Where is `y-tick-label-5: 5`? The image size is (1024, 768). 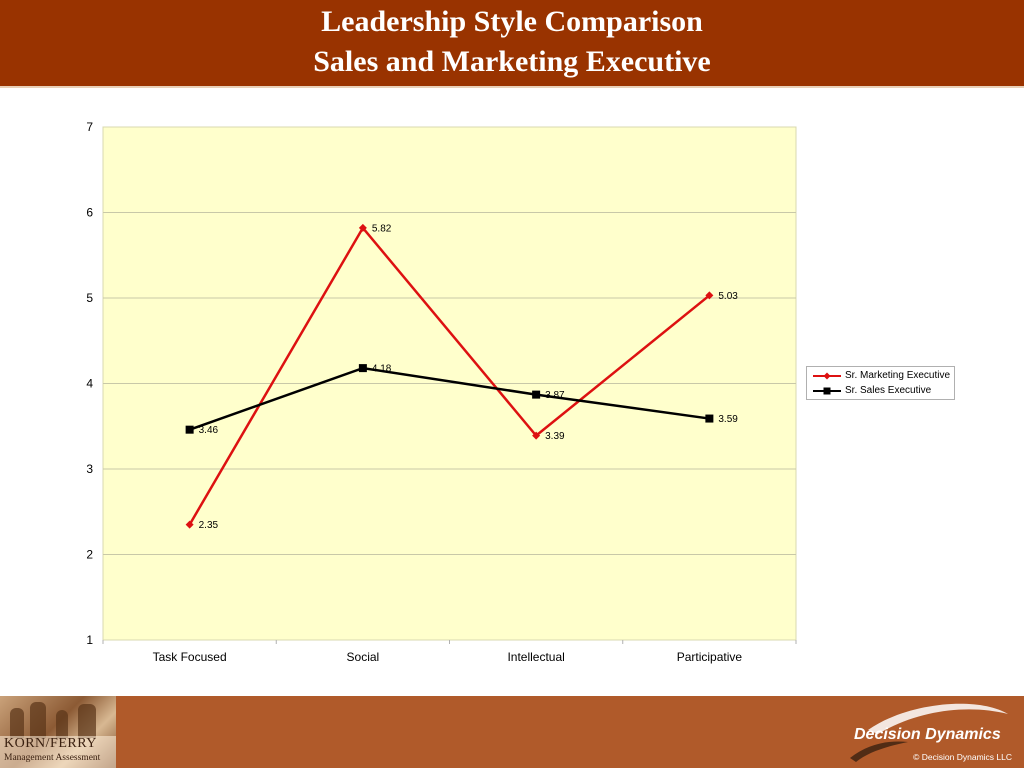 y-tick-label-5: 5 is located at coordinates (89, 298).